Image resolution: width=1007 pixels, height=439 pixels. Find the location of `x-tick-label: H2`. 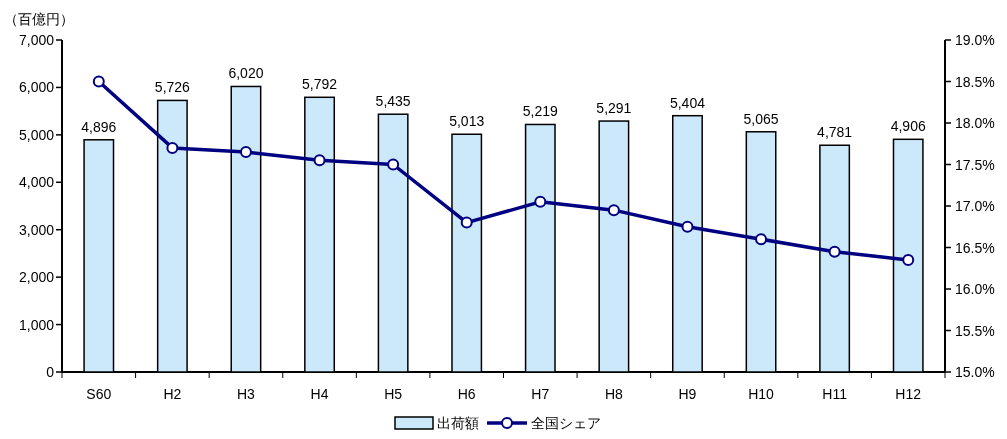

x-tick-label: H2 is located at coordinates (172, 394).